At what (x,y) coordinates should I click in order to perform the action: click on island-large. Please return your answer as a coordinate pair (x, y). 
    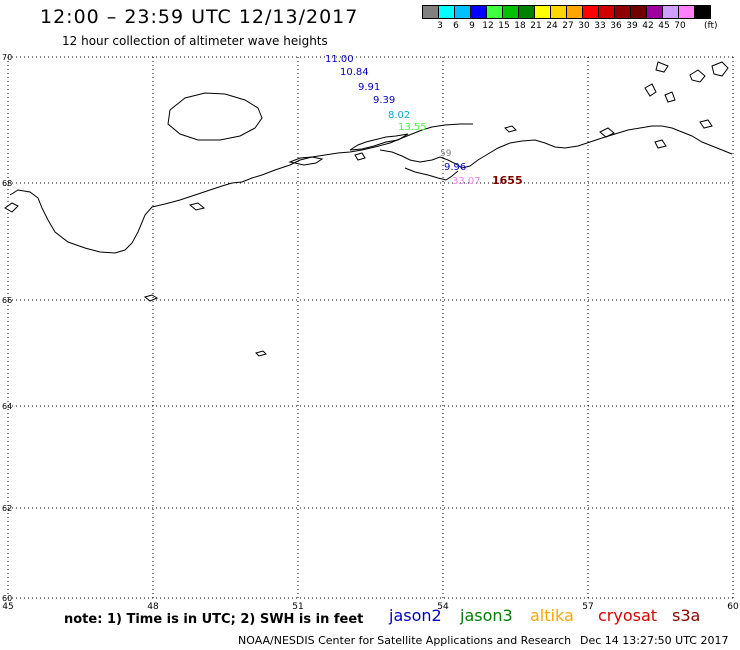
    Looking at the image, I should click on (215, 116).